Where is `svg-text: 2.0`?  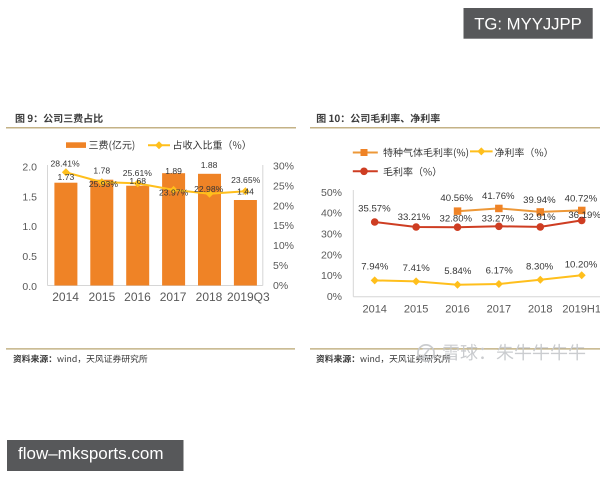 svg-text: 2.0 is located at coordinates (29, 167).